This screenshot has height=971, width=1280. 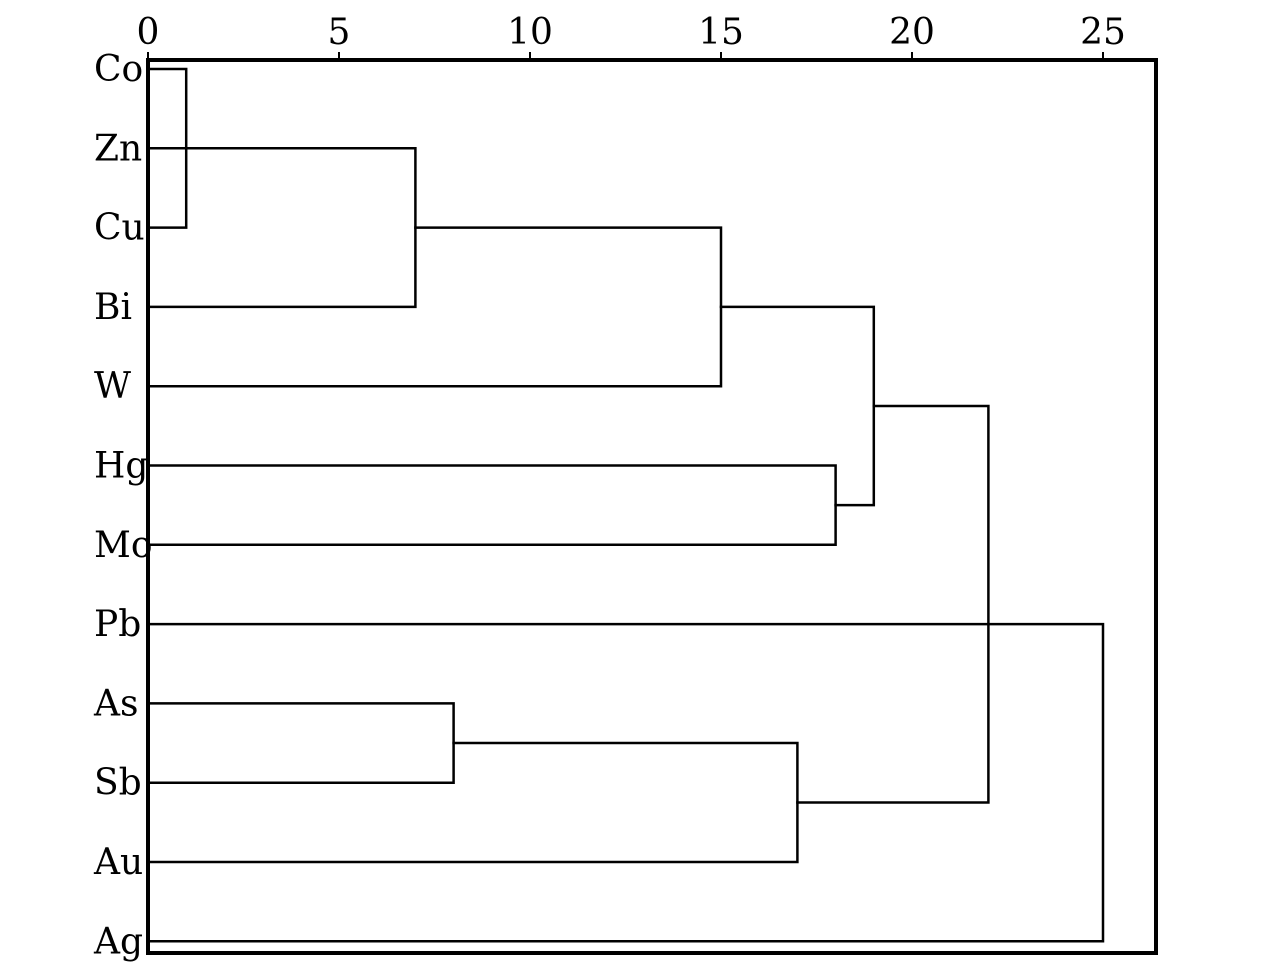 I want to click on leaf-label-pb: Pb, so click(x=117, y=624).